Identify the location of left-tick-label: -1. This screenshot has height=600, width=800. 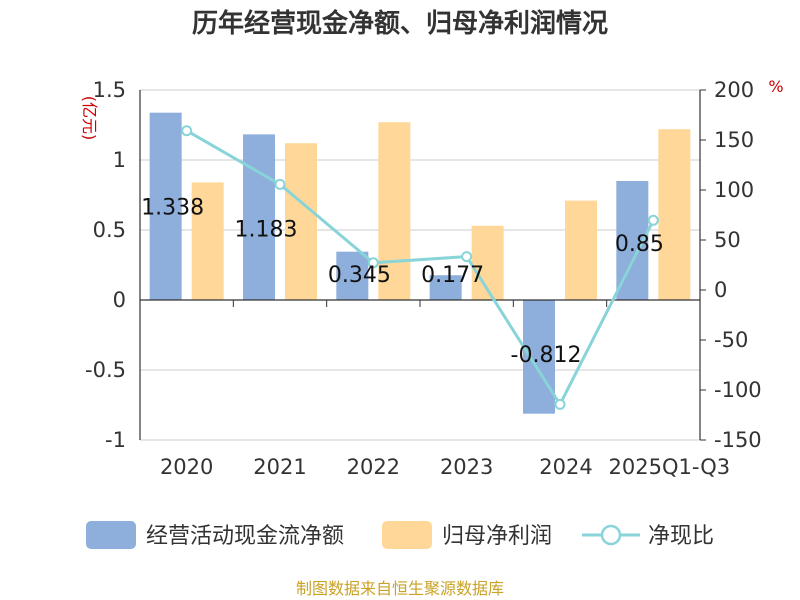
(115, 440).